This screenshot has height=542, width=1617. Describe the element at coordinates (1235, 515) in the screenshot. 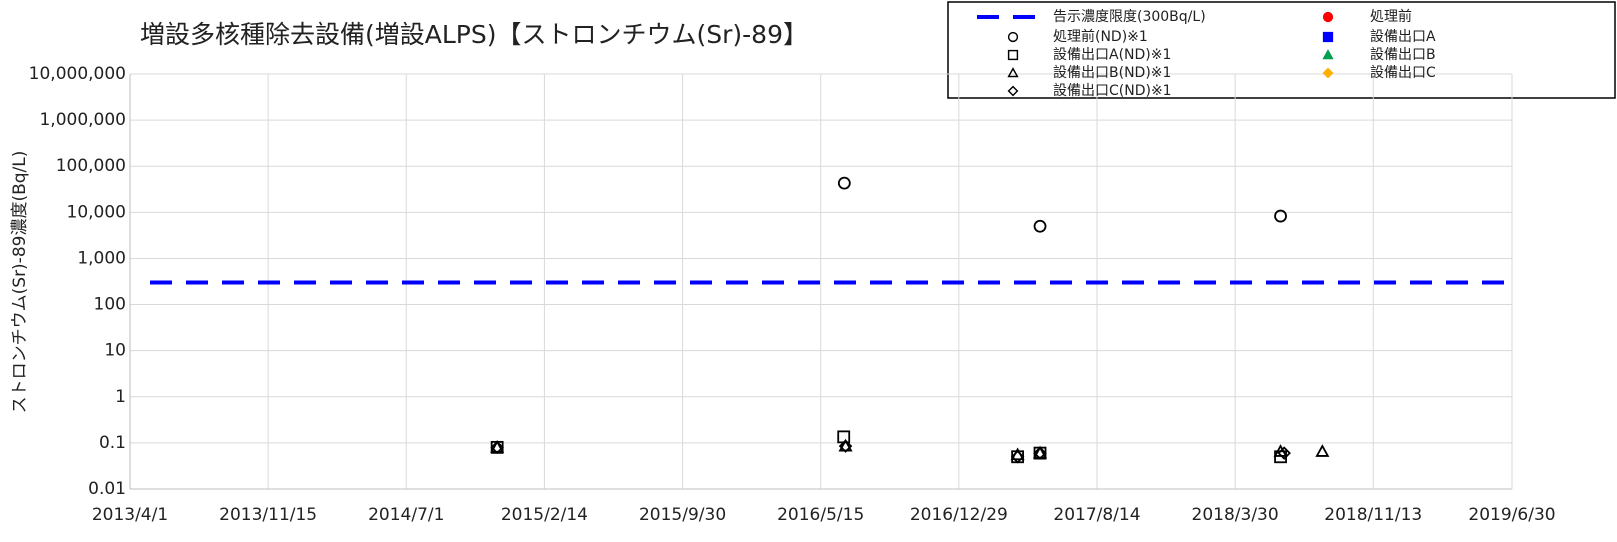

I see `x-tick-label: 2018/3/30` at that location.